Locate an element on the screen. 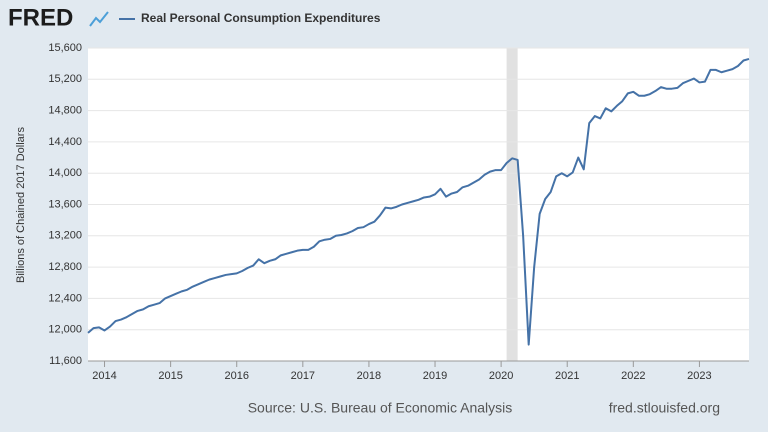 The image size is (768, 432). logo-icon is located at coordinates (99, 19).